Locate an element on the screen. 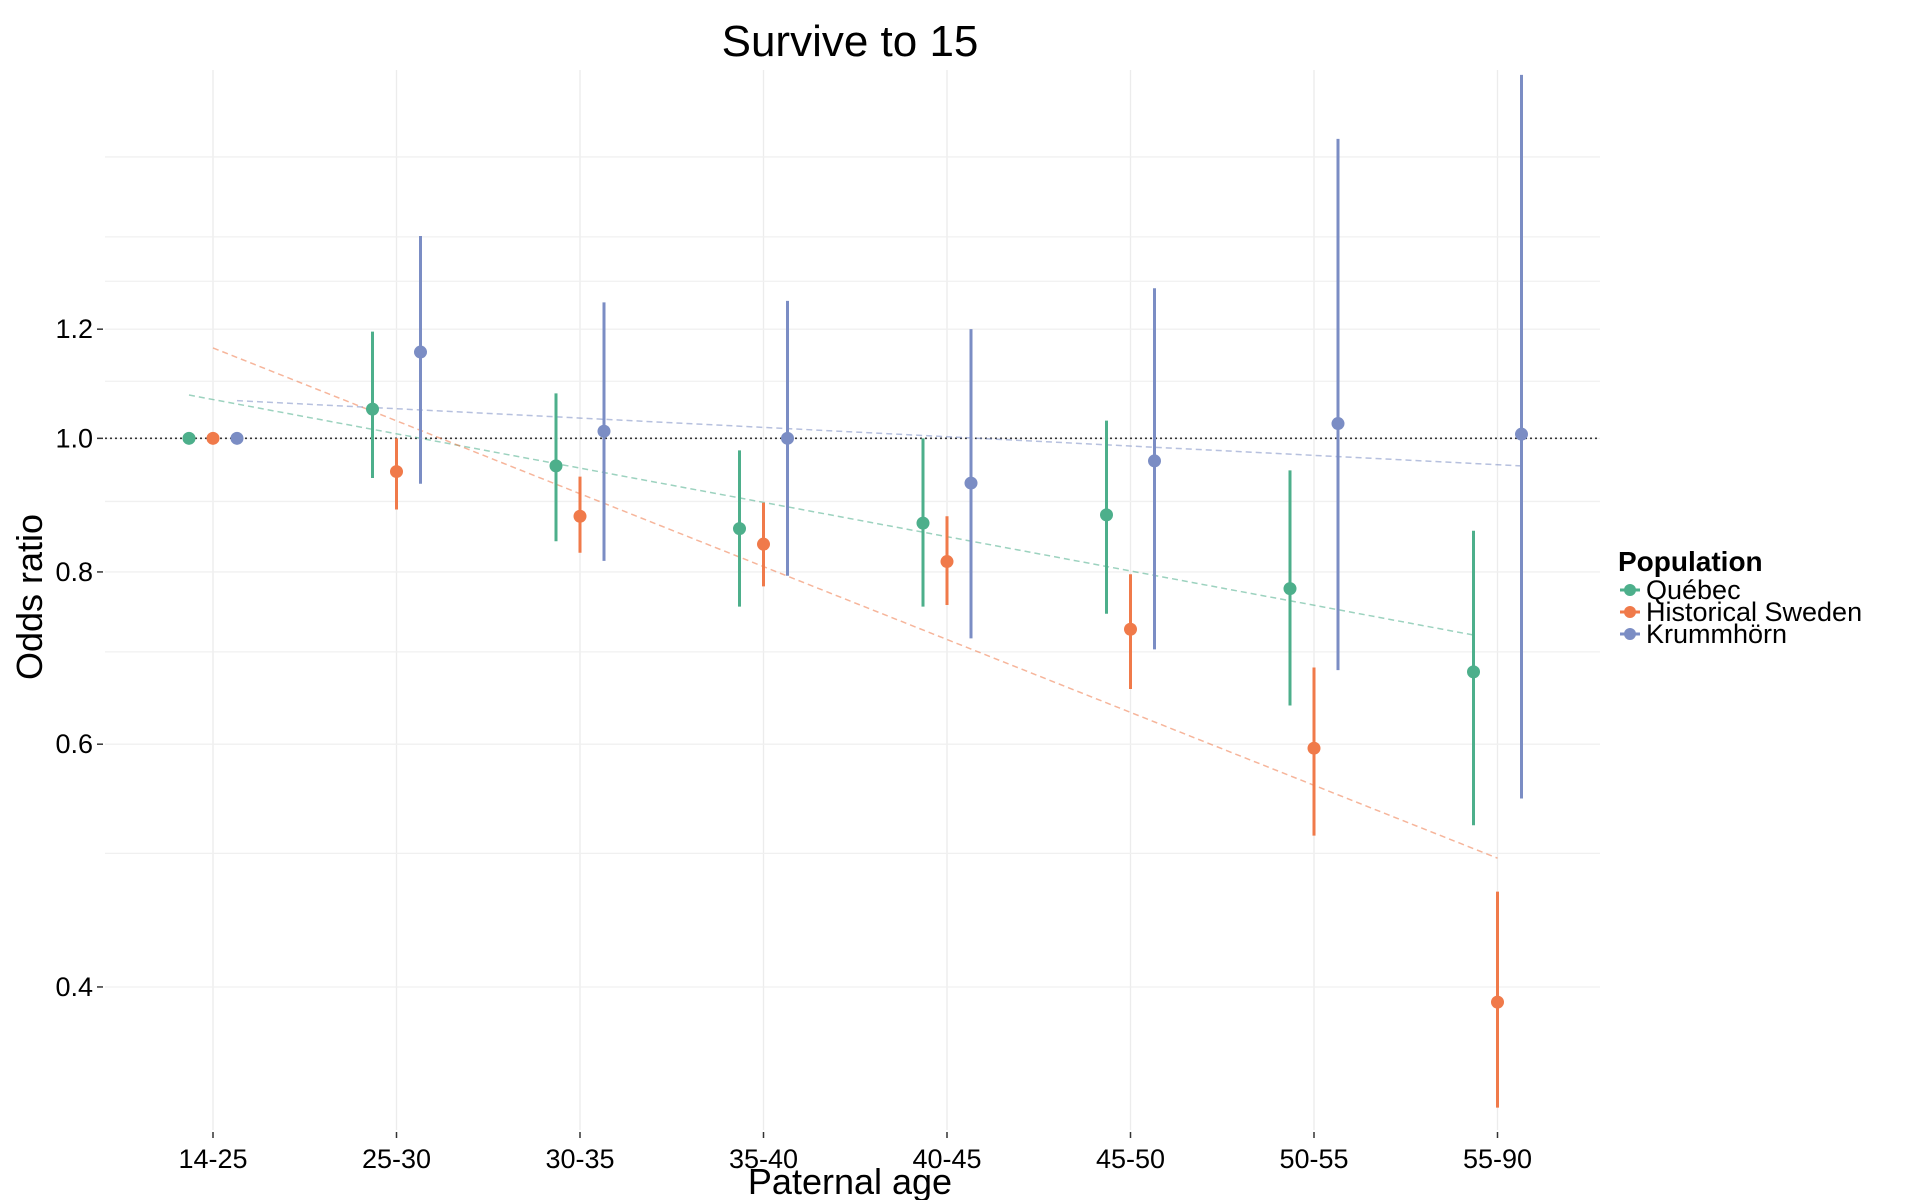 Image resolution: width=1920 pixels, height=1200 pixels. x-tick-label: 40-45 is located at coordinates (946, 1159).